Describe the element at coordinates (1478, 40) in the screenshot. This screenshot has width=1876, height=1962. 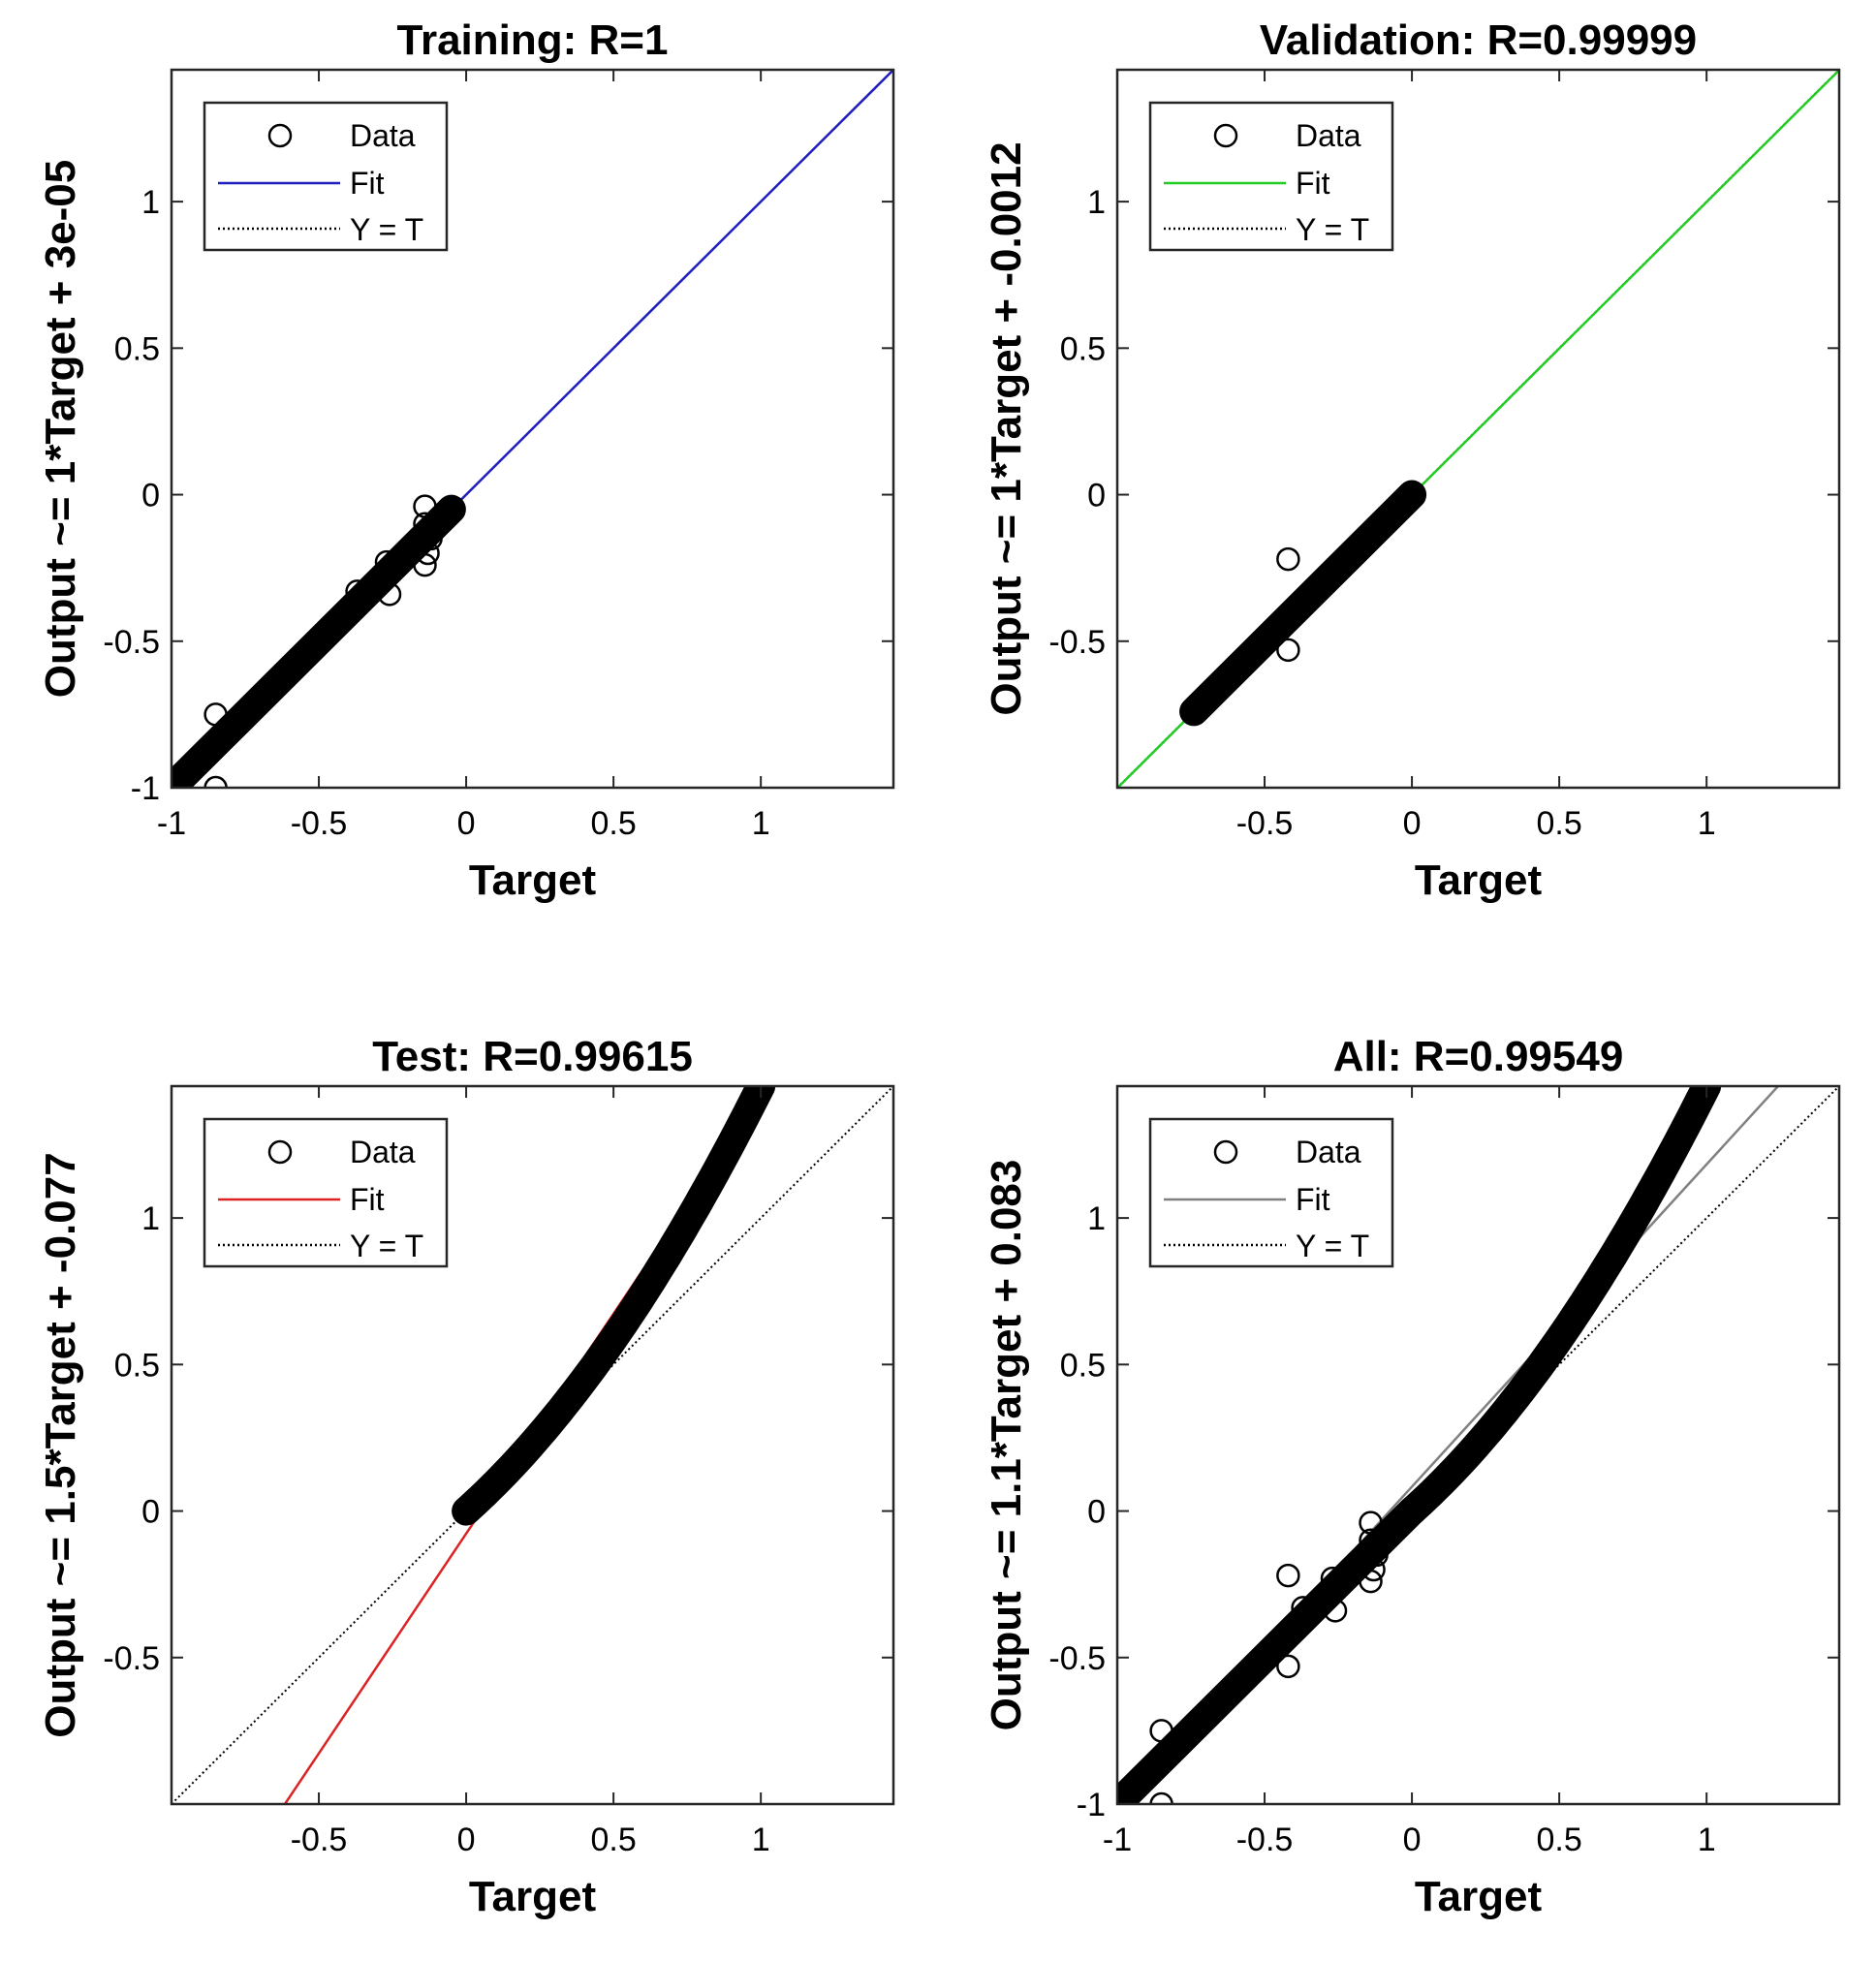
I see `chart-title: Validation: R=0.99999` at that location.